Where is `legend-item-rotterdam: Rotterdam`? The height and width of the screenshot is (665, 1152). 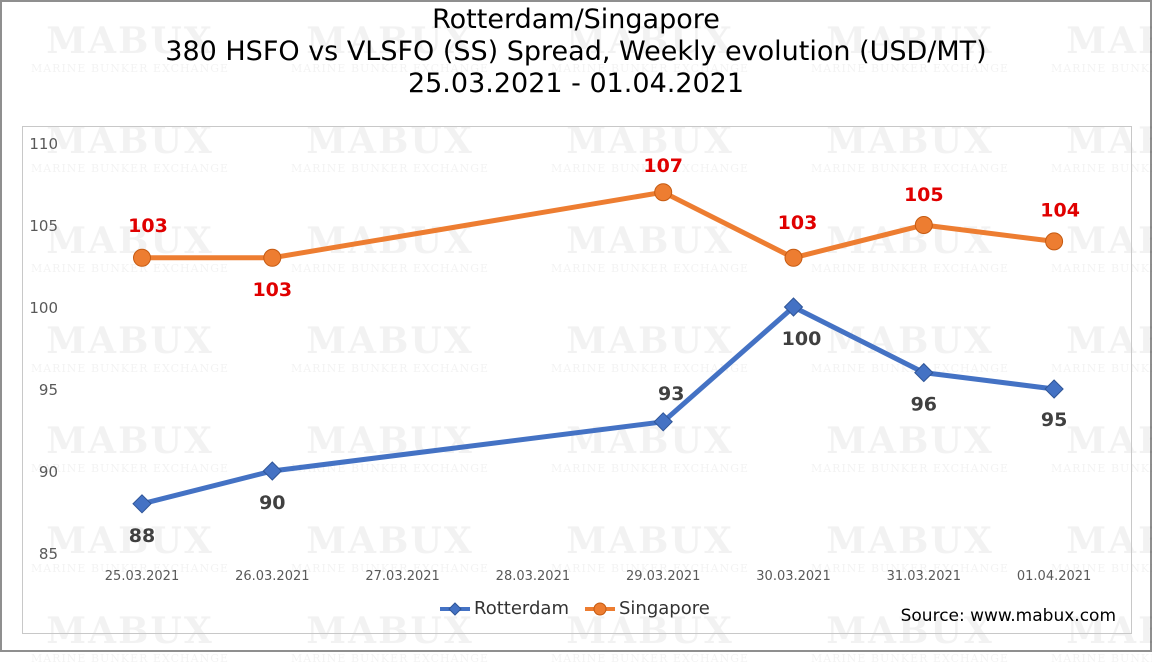 legend-item-rotterdam: Rotterdam is located at coordinates (504, 608).